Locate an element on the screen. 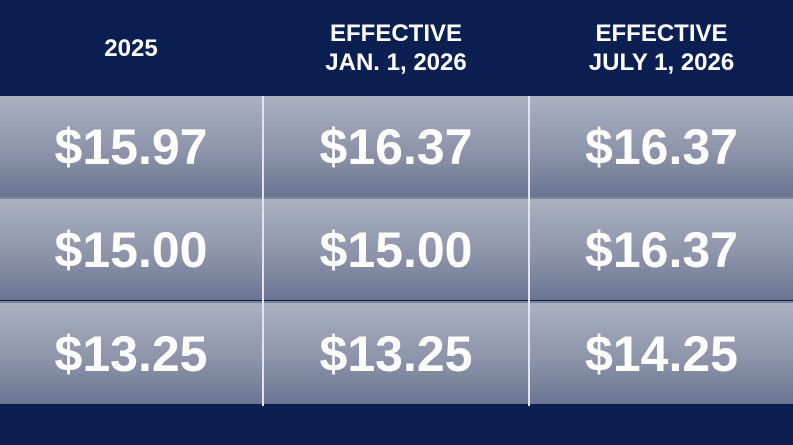 The width and height of the screenshot is (793, 445). wage-value: $15.97 is located at coordinates (131, 146).